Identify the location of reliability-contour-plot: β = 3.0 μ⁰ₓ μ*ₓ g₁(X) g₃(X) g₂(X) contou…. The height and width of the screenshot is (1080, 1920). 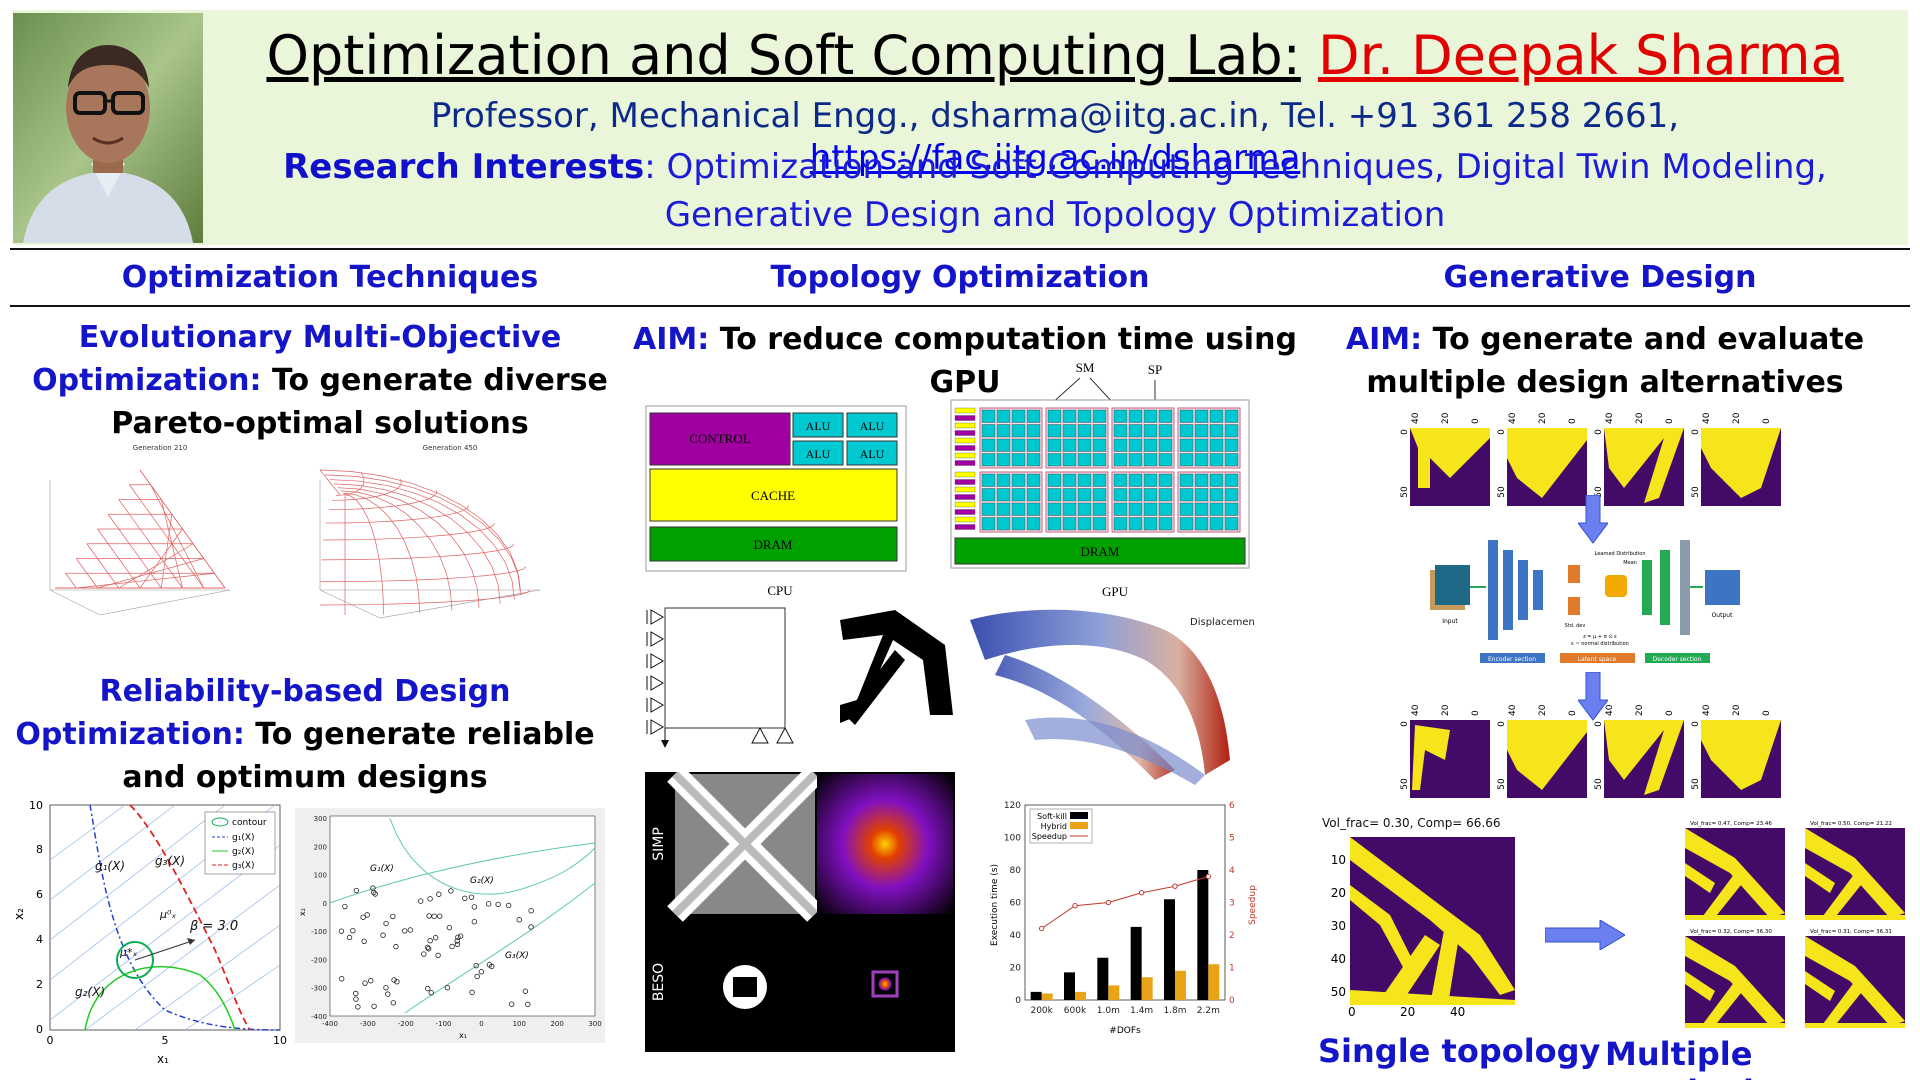
(151, 934).